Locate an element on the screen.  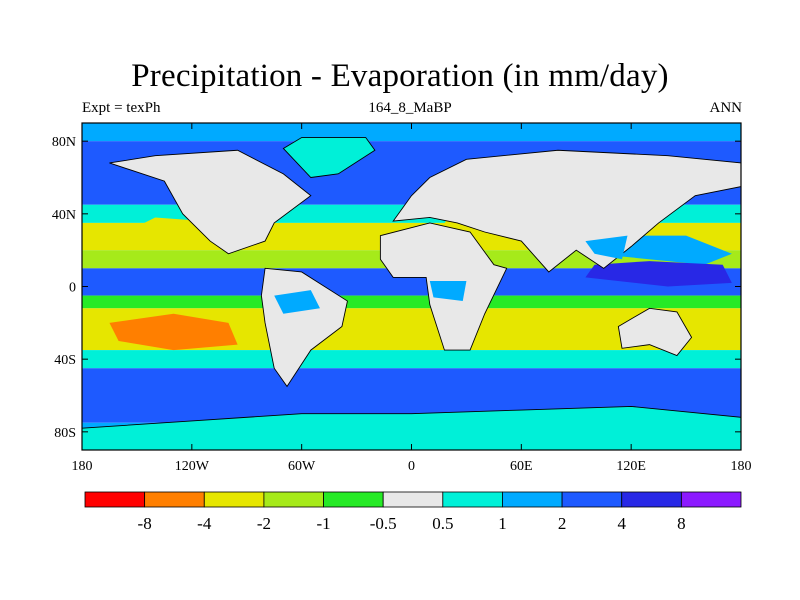
continent-eurasia is located at coordinates (567, 211).